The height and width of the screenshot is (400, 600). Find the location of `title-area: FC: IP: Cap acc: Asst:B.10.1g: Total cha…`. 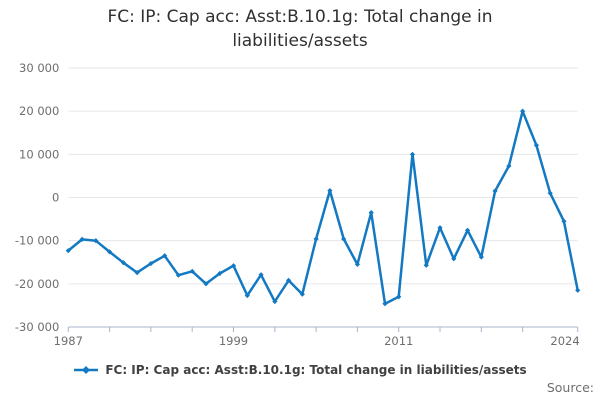

title-area: FC: IP: Cap acc: Asst:B.10.1g: Total cha… is located at coordinates (300, 30).